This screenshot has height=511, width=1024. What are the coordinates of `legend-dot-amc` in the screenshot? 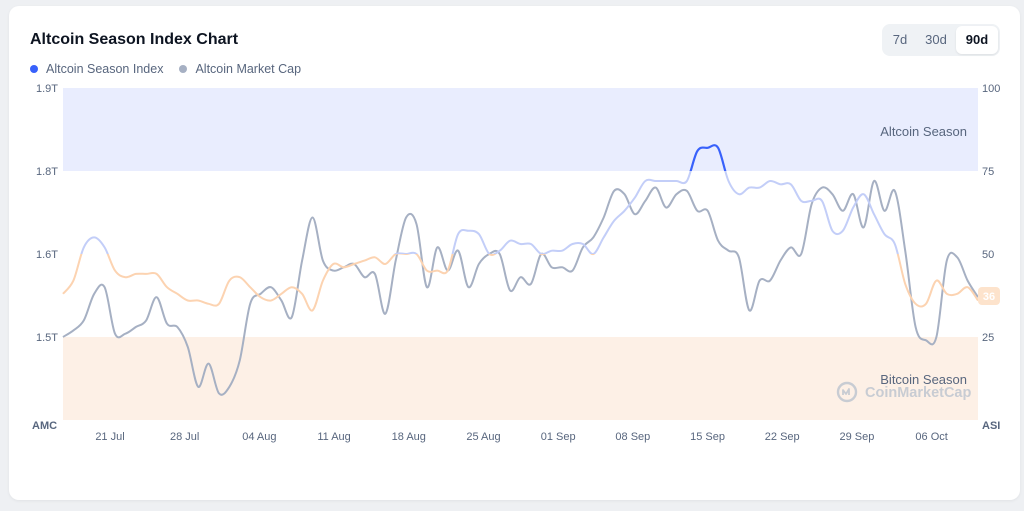 It's located at (183, 69).